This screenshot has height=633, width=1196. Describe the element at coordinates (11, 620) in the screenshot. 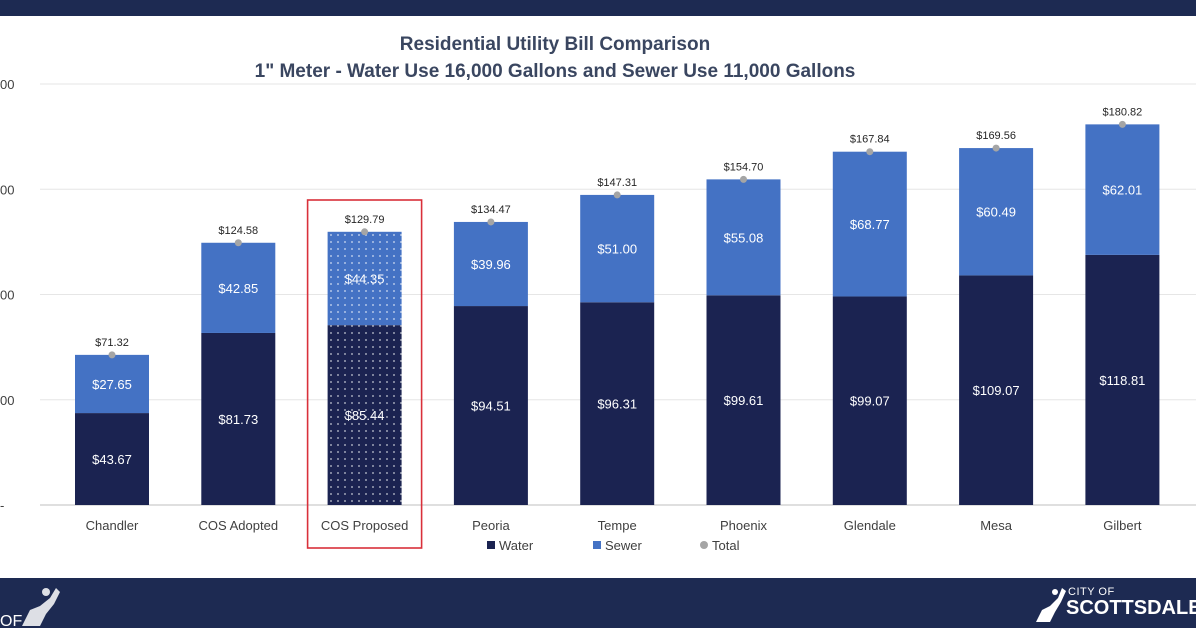

I see `left-logo-text: OF` at that location.